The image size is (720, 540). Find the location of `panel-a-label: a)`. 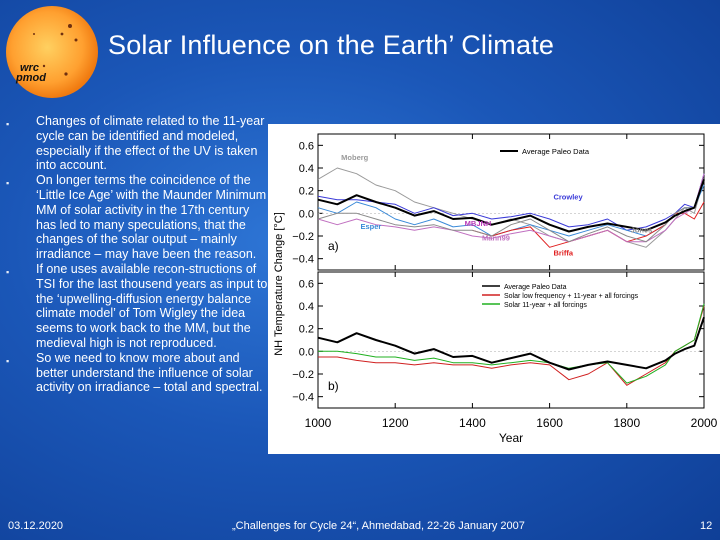

panel-a-label: a) is located at coordinates (333, 246).